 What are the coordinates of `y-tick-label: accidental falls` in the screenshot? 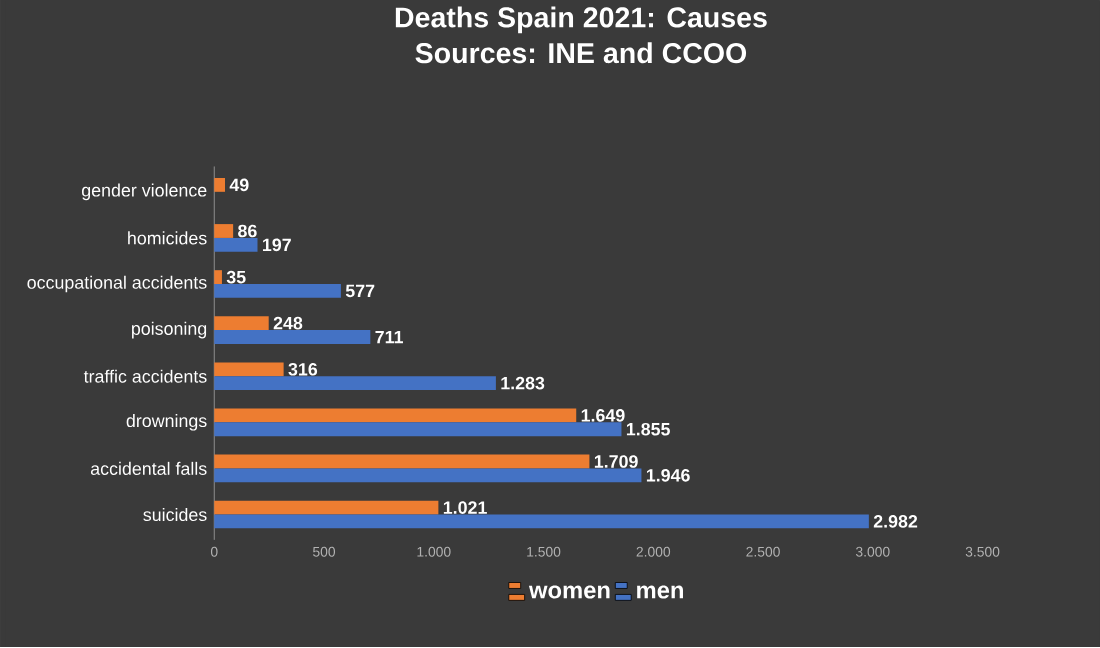 It's located at (148, 469).